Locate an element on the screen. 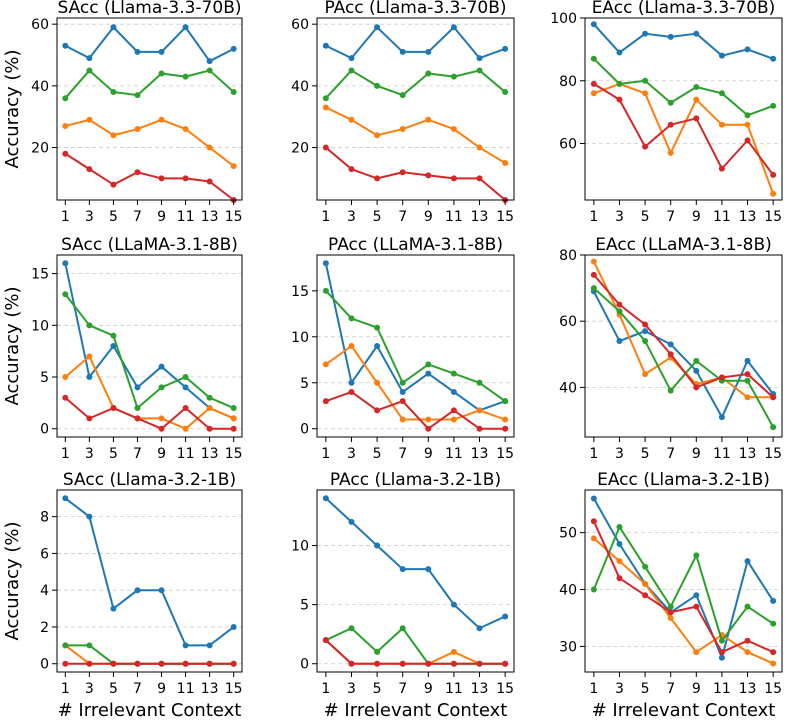 This screenshot has height=720, width=793. series-green is located at coordinates (149, 84).